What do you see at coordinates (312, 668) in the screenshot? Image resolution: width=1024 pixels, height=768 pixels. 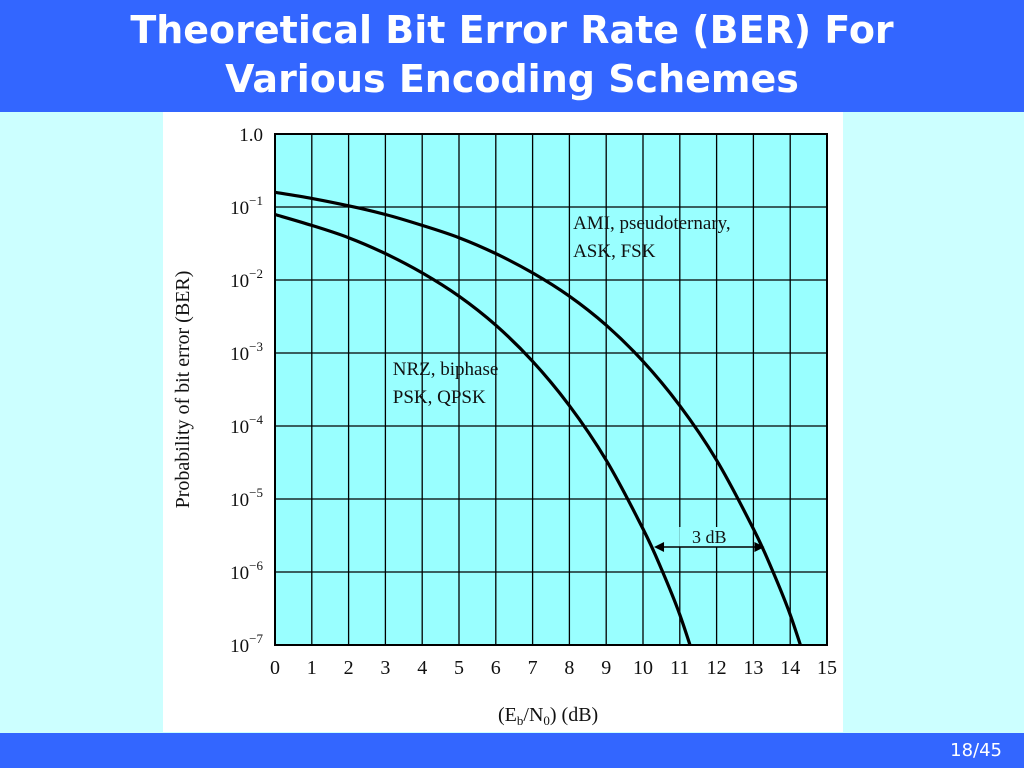 I see `x-tick-label: 1` at bounding box center [312, 668].